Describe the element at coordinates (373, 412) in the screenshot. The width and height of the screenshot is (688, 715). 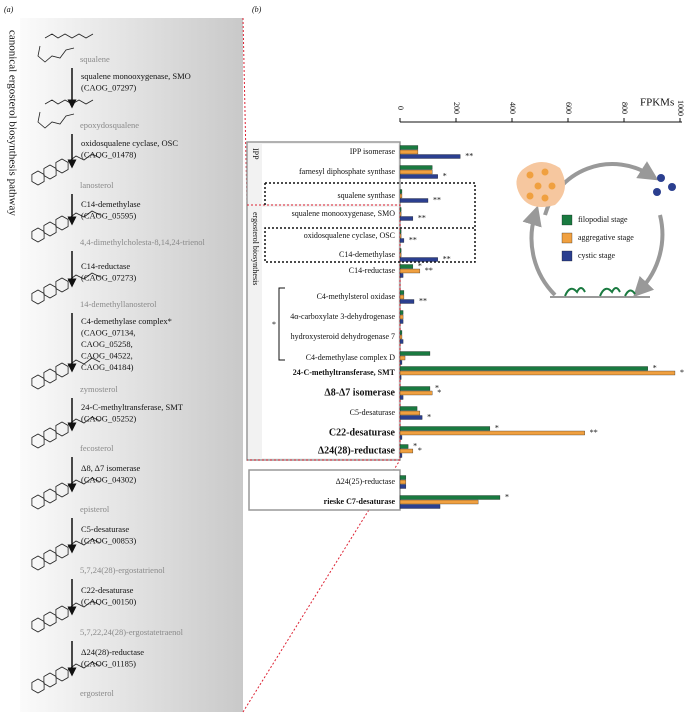
I see `category-label: C5-desaturase` at that location.